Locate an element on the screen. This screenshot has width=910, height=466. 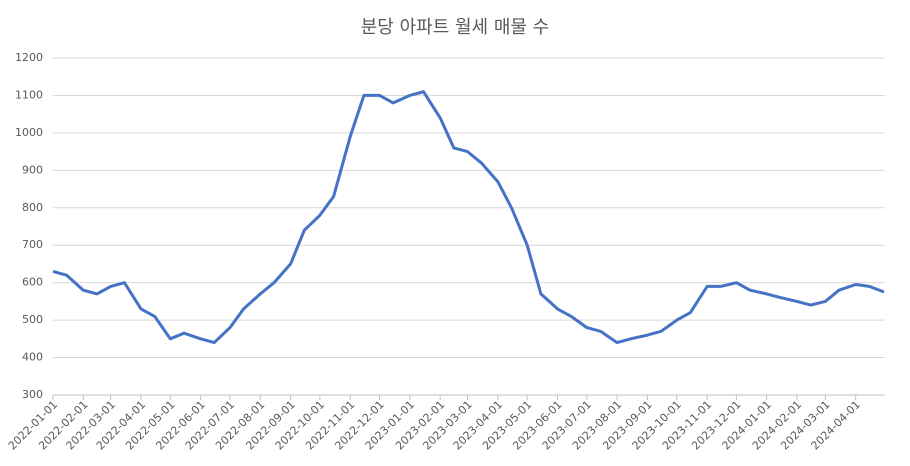
y-tick-label: 600 is located at coordinates (32, 282).